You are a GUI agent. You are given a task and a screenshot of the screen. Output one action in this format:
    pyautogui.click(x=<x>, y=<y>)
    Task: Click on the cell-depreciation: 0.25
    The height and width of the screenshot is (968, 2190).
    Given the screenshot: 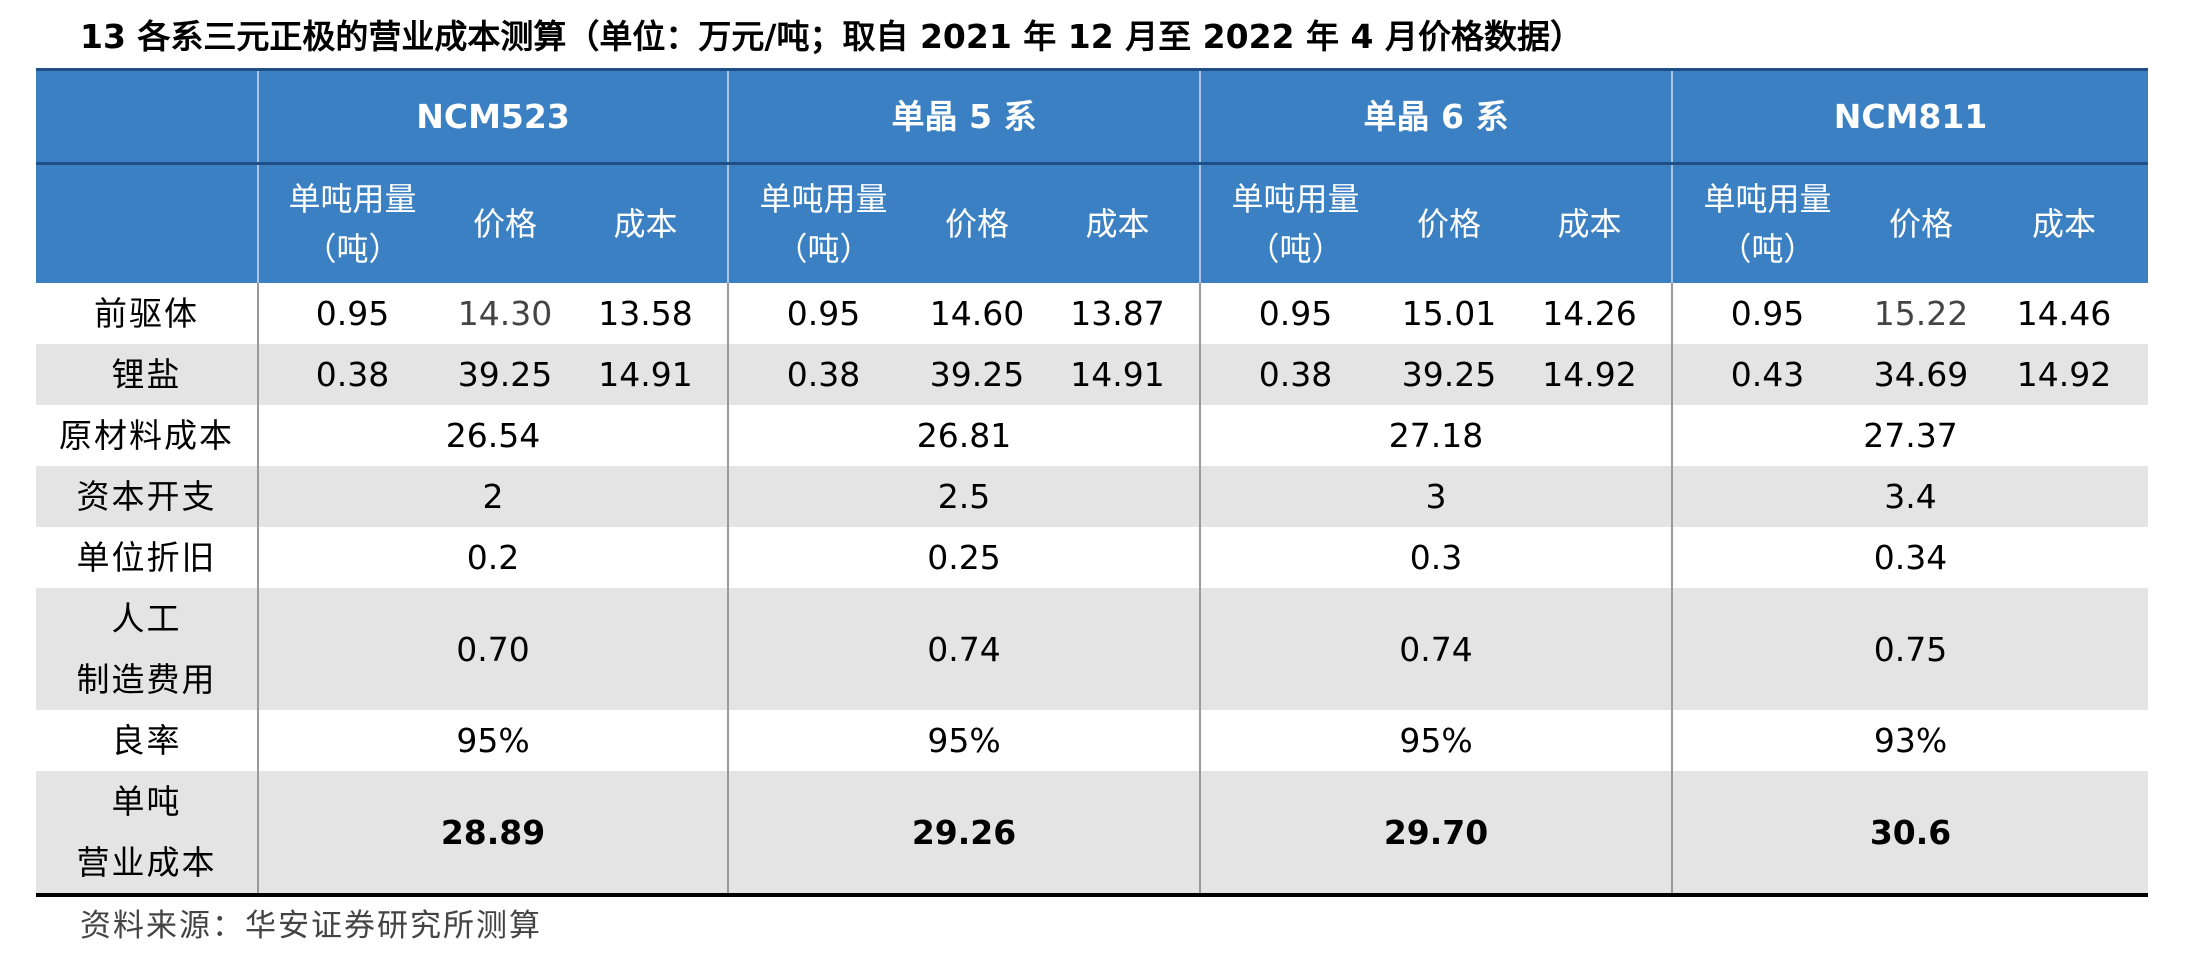 What is the action you would take?
    pyautogui.click(x=964, y=557)
    